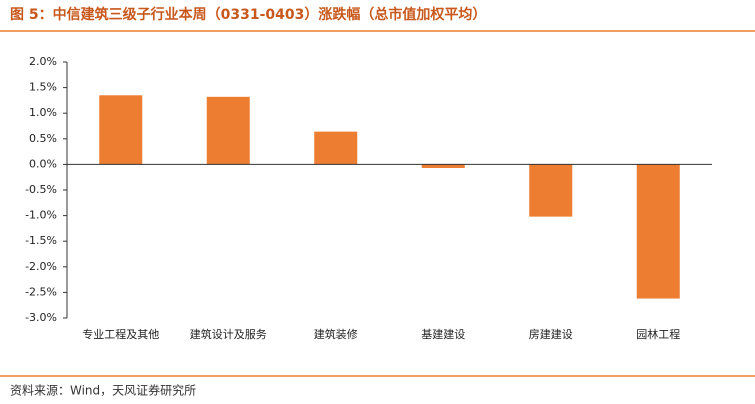 Image resolution: width=755 pixels, height=404 pixels. I want to click on y-tick-label: 0.0%, so click(43, 163).